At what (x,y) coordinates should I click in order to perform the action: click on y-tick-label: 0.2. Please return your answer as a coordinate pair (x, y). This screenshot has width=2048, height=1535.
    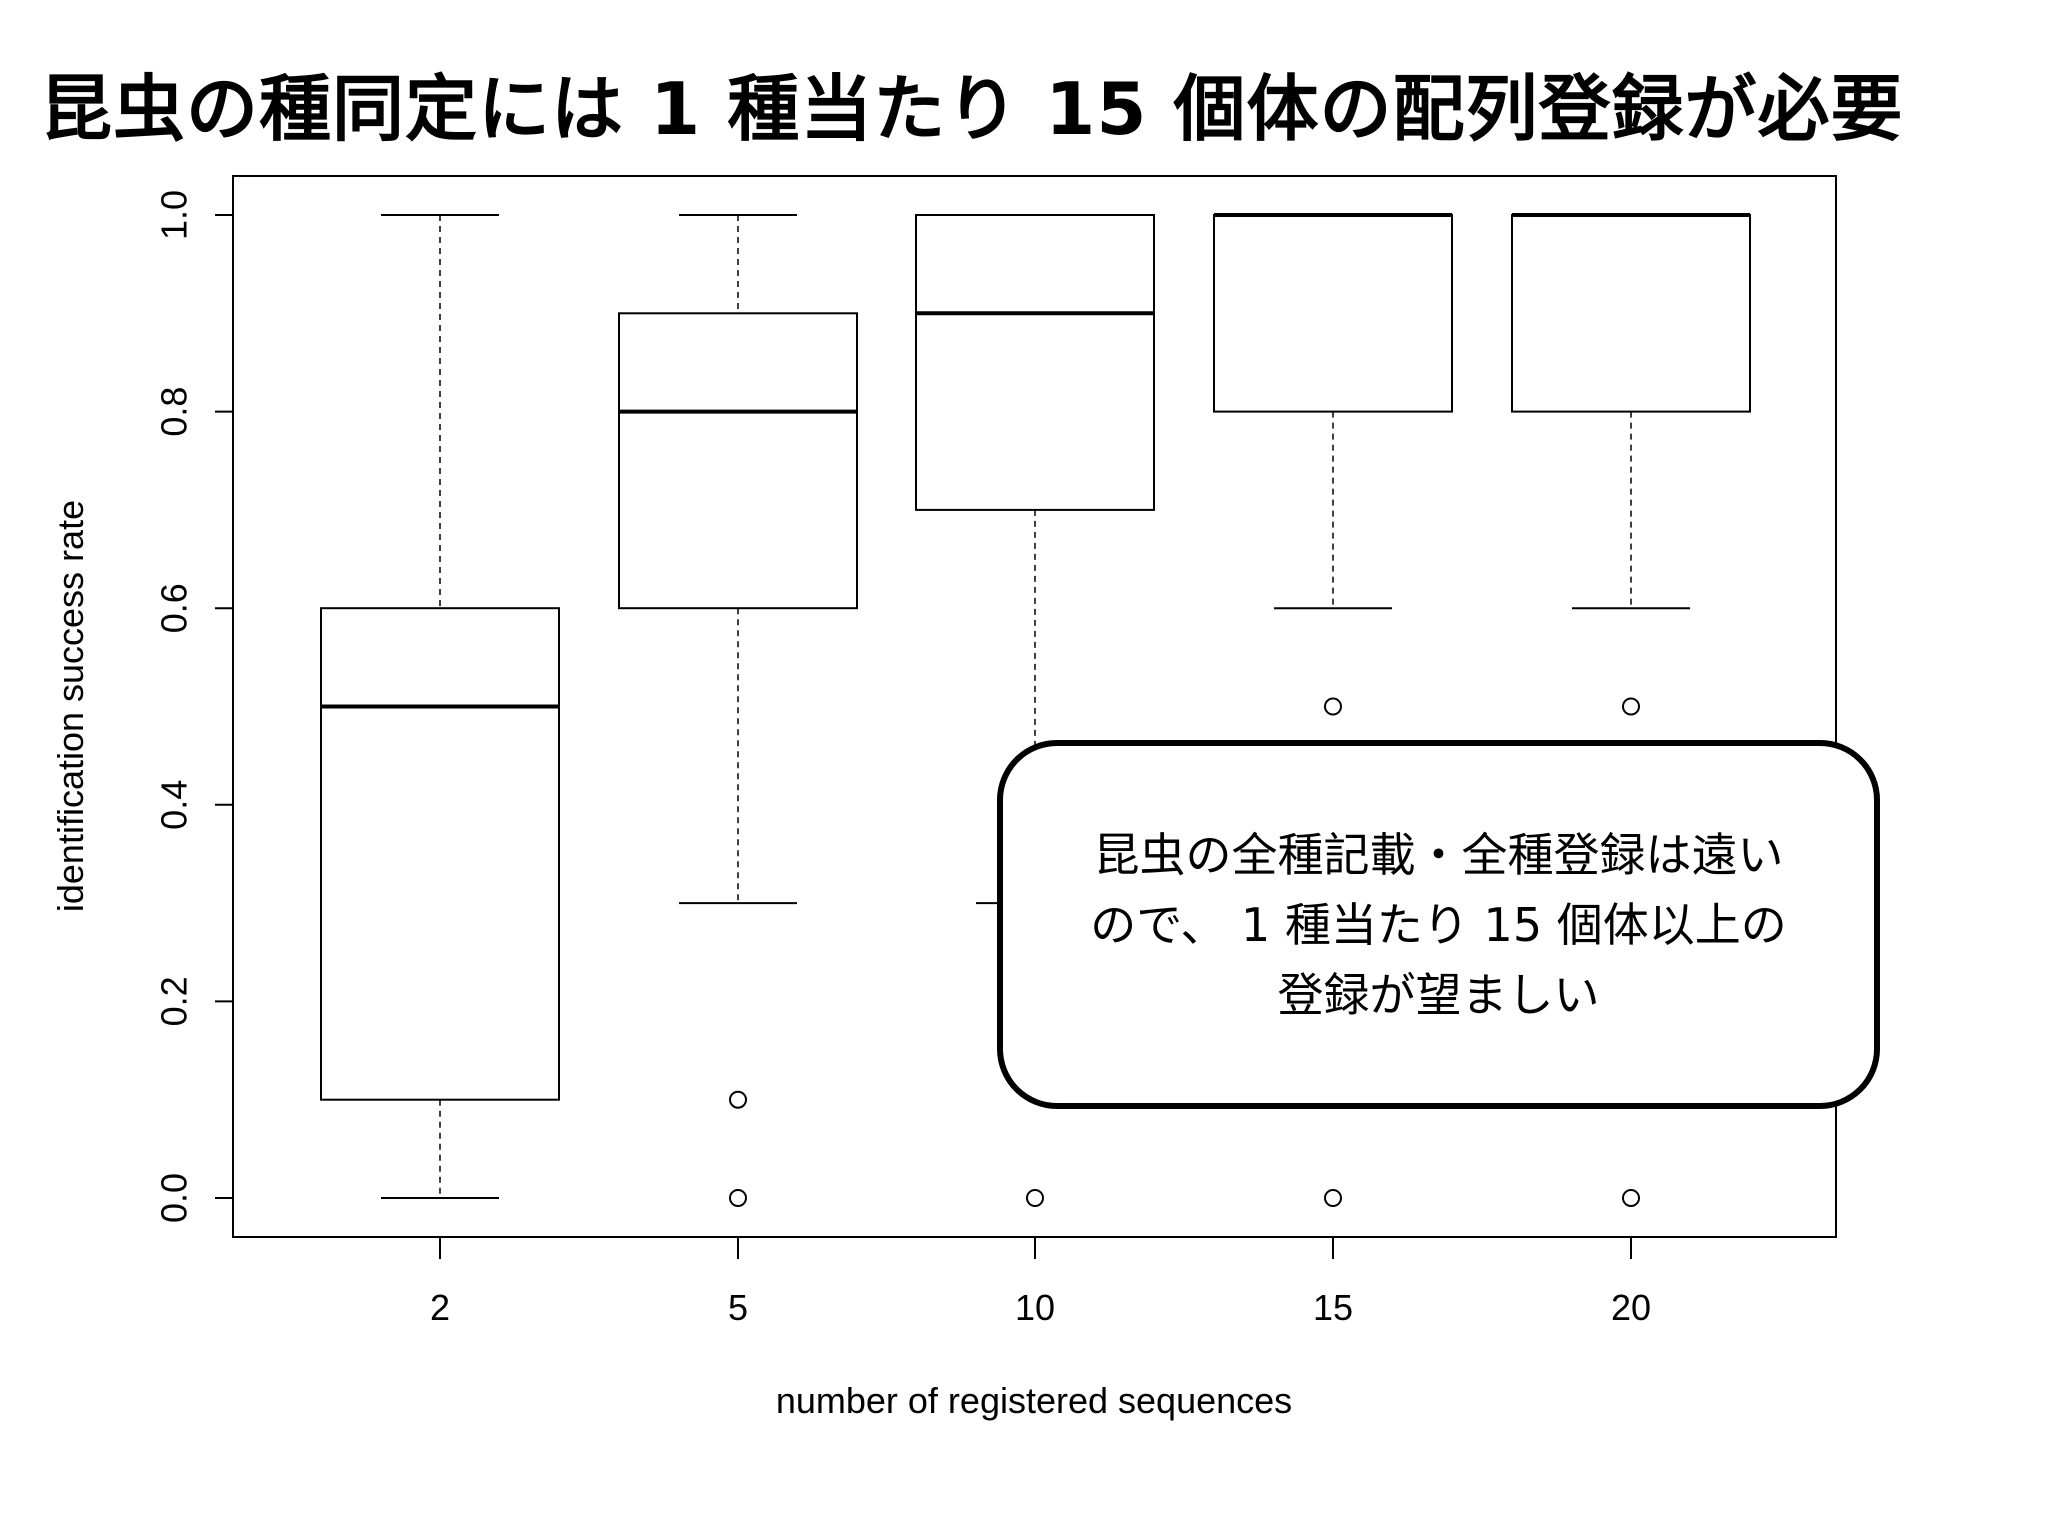
    Looking at the image, I should click on (174, 1001).